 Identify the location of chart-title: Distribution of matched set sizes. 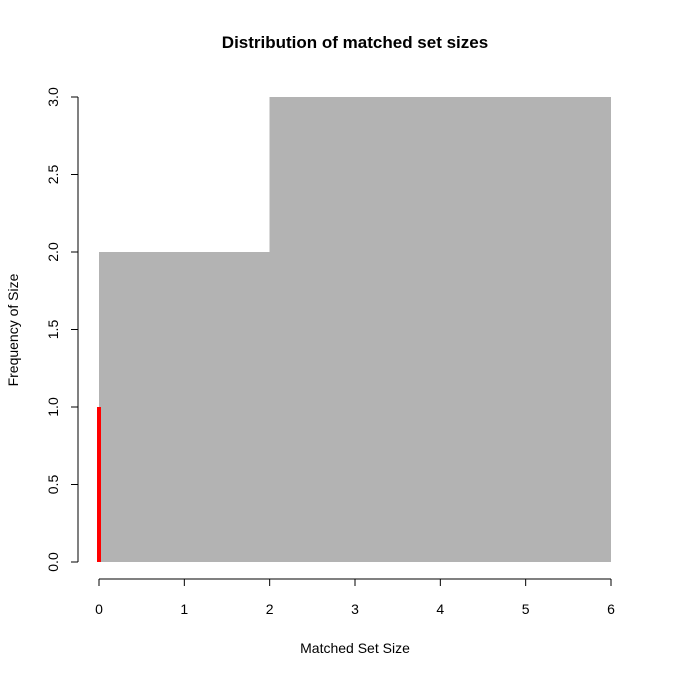
(355, 42).